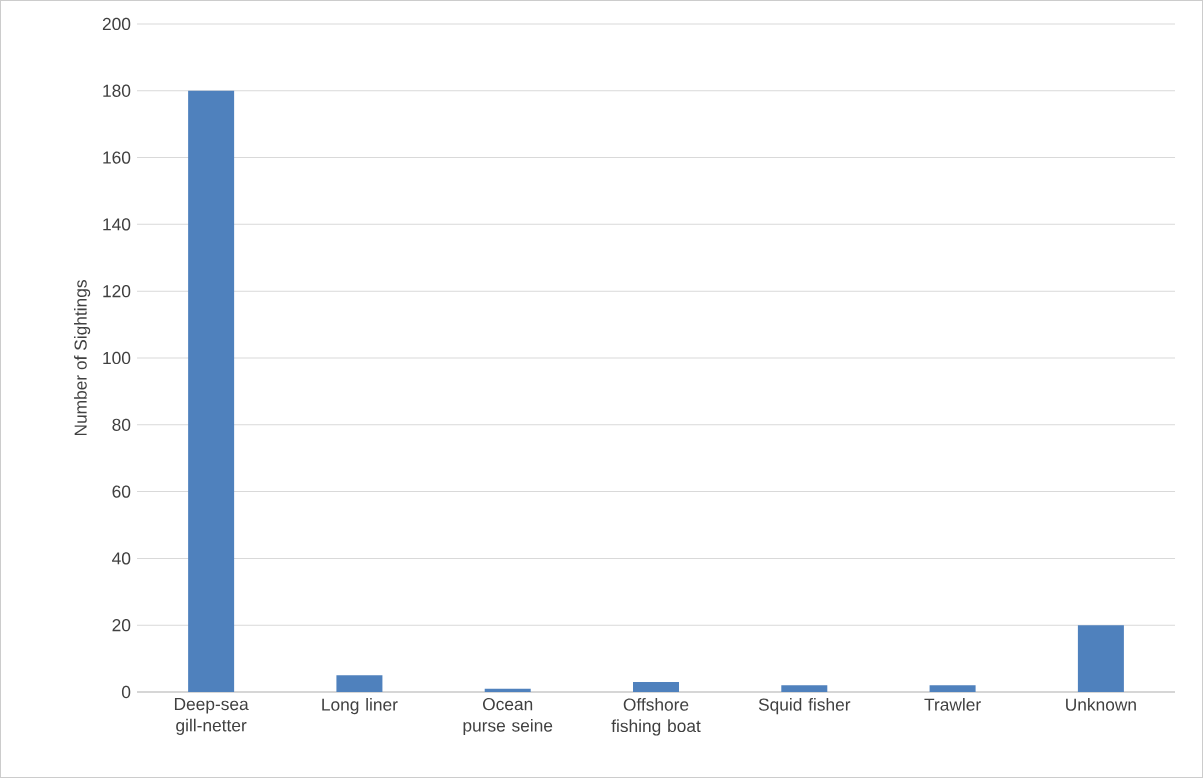  I want to click on y-tick-label: 100, so click(117, 358).